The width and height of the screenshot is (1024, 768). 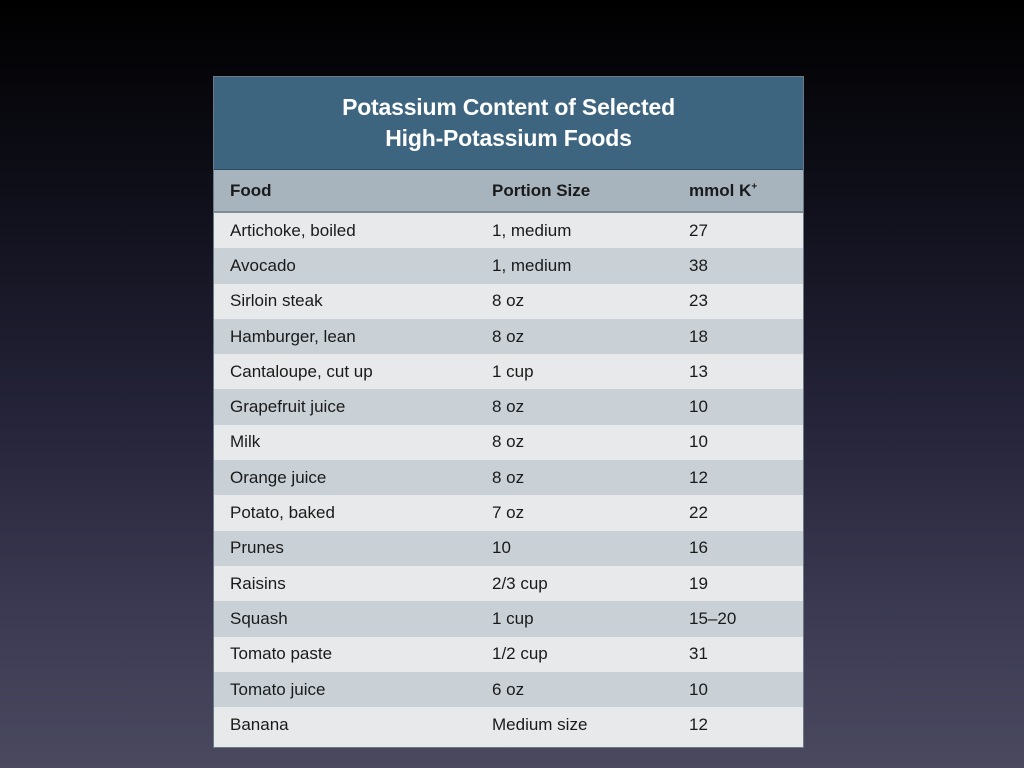 I want to click on cell-food: Squash, so click(x=259, y=618).